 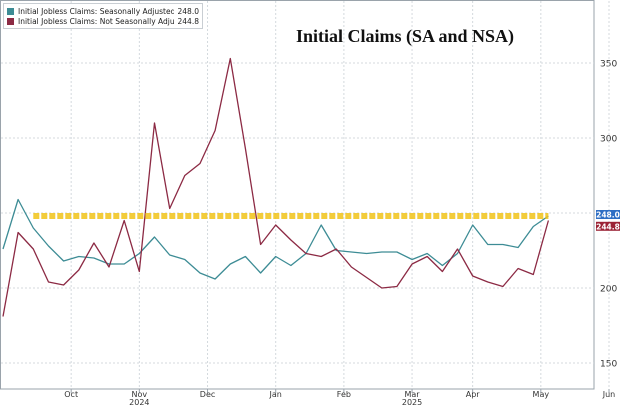 What do you see at coordinates (608, 365) in the screenshot?
I see `y-tick-label-150: 150` at bounding box center [608, 365].